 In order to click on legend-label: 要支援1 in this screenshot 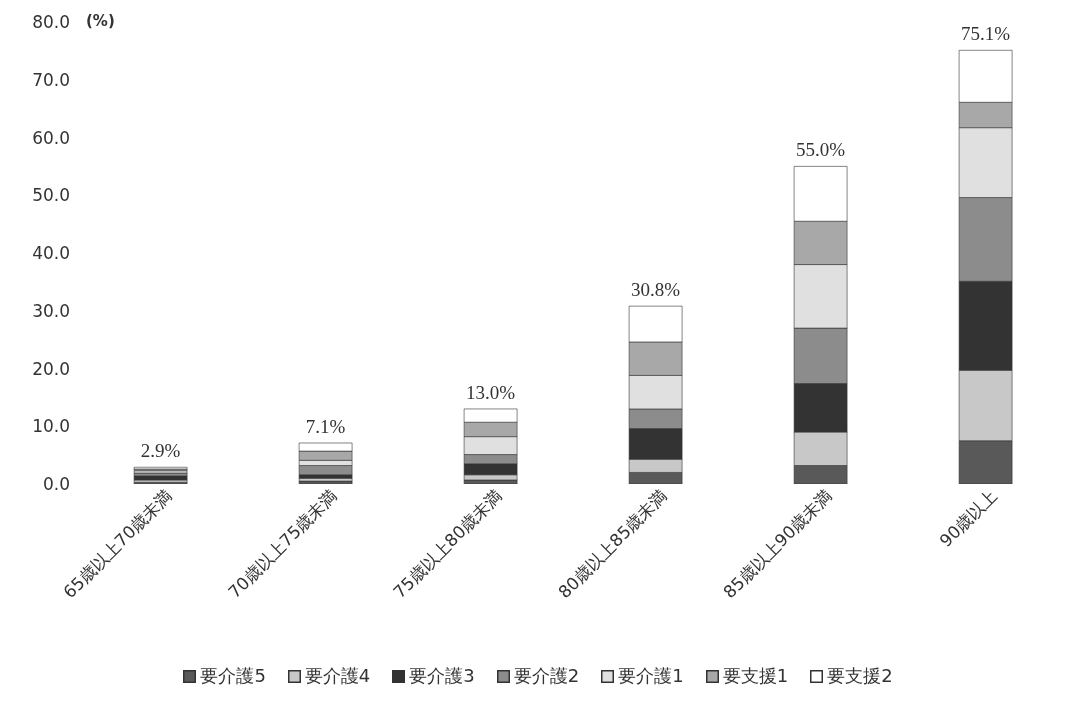, I will do `click(755, 676)`.